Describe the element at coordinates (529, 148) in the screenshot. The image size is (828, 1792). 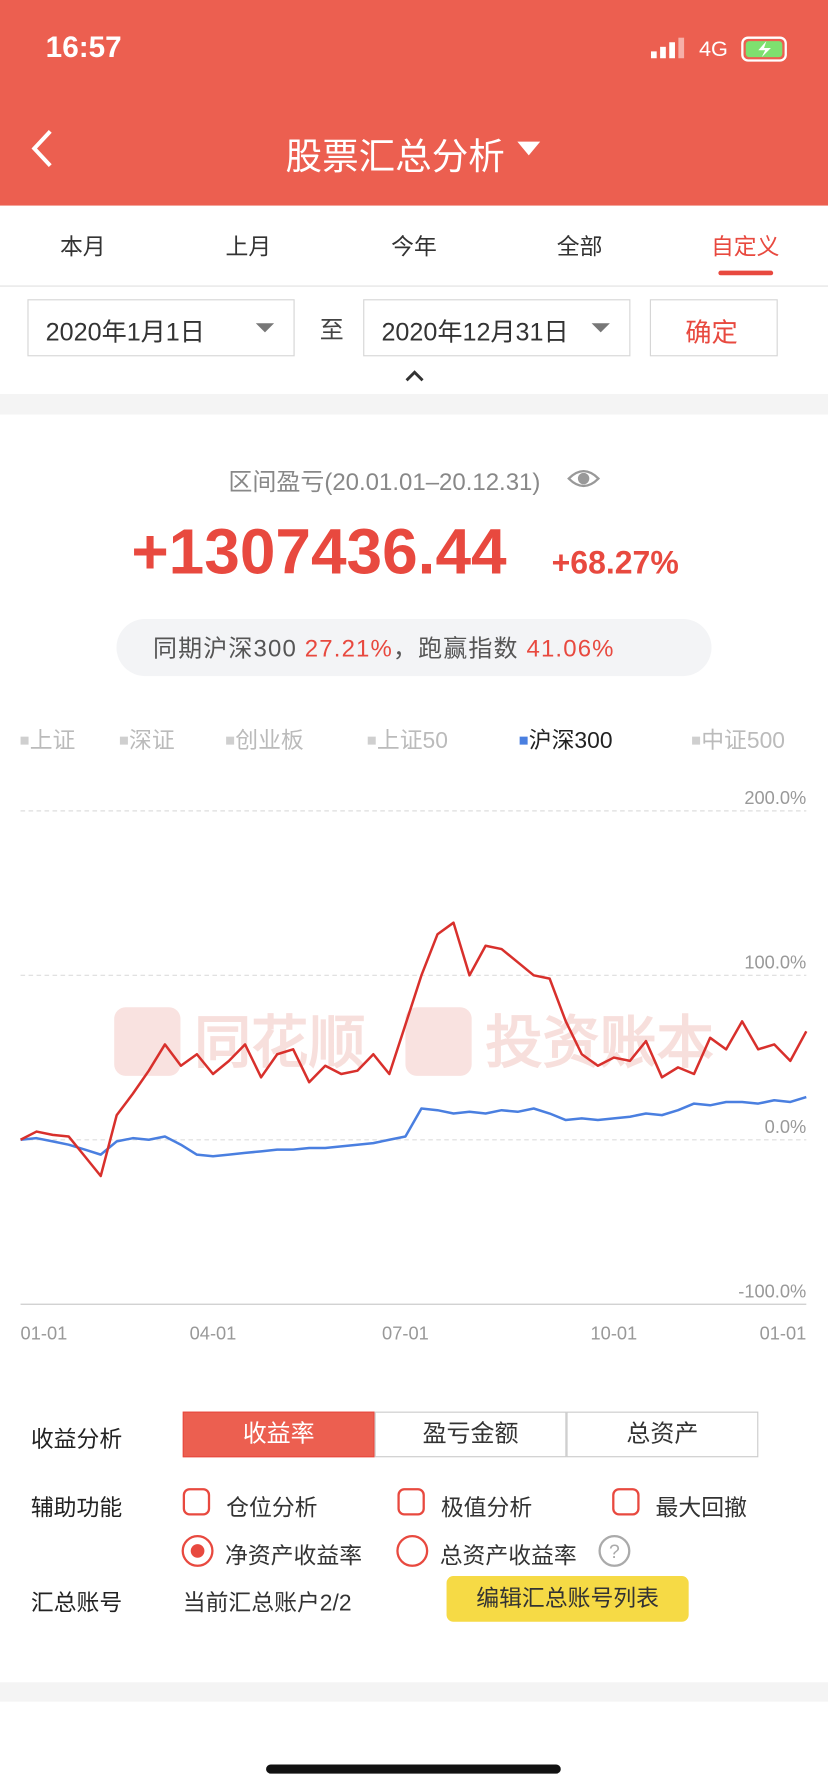
I see `dropdown-arrow` at that location.